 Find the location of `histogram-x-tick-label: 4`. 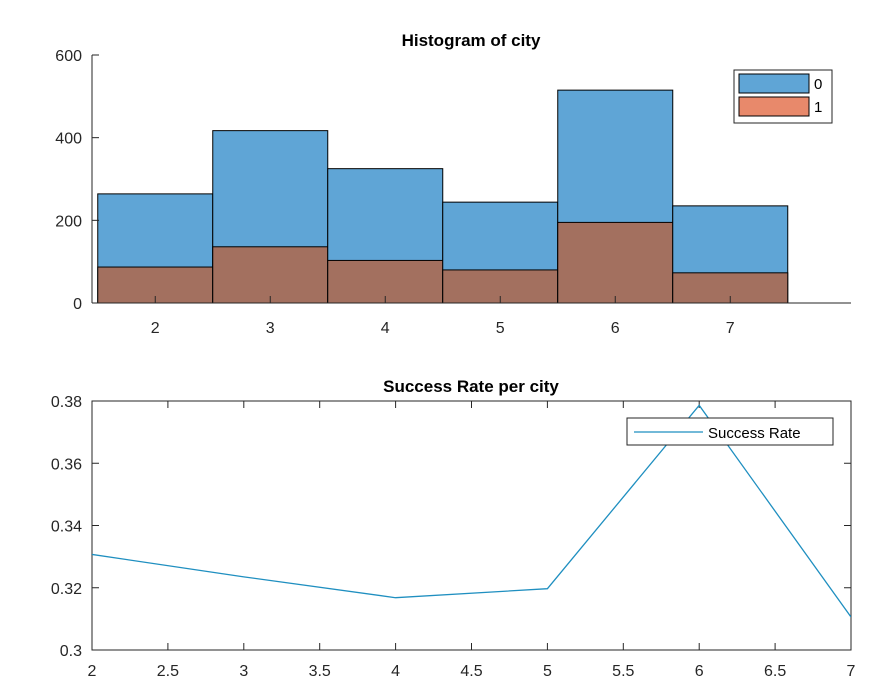

histogram-x-tick-label: 4 is located at coordinates (385, 328).